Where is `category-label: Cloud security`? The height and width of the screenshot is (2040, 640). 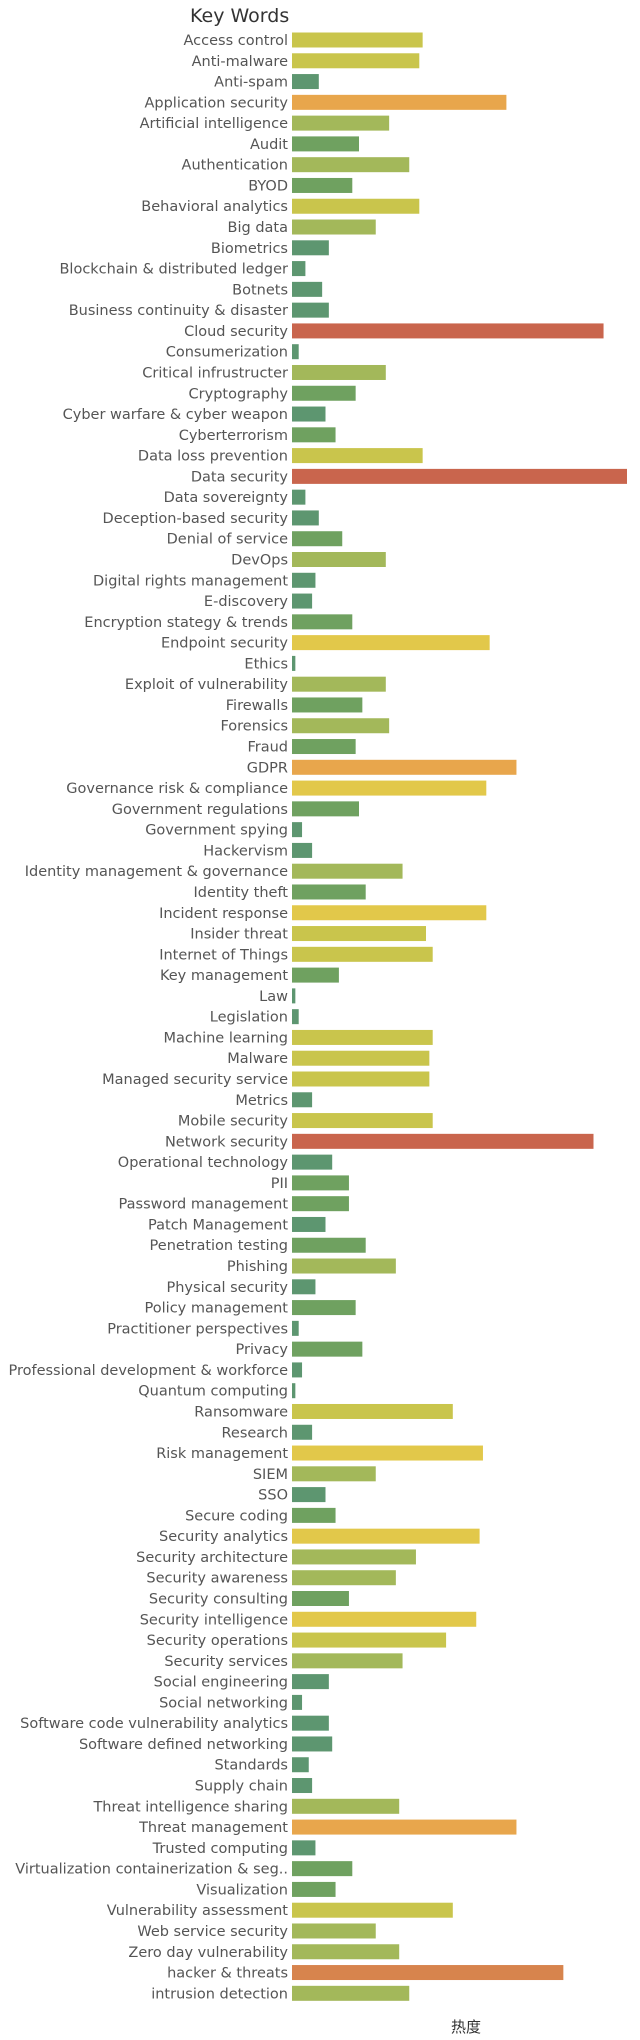
category-label: Cloud security is located at coordinates (236, 332).